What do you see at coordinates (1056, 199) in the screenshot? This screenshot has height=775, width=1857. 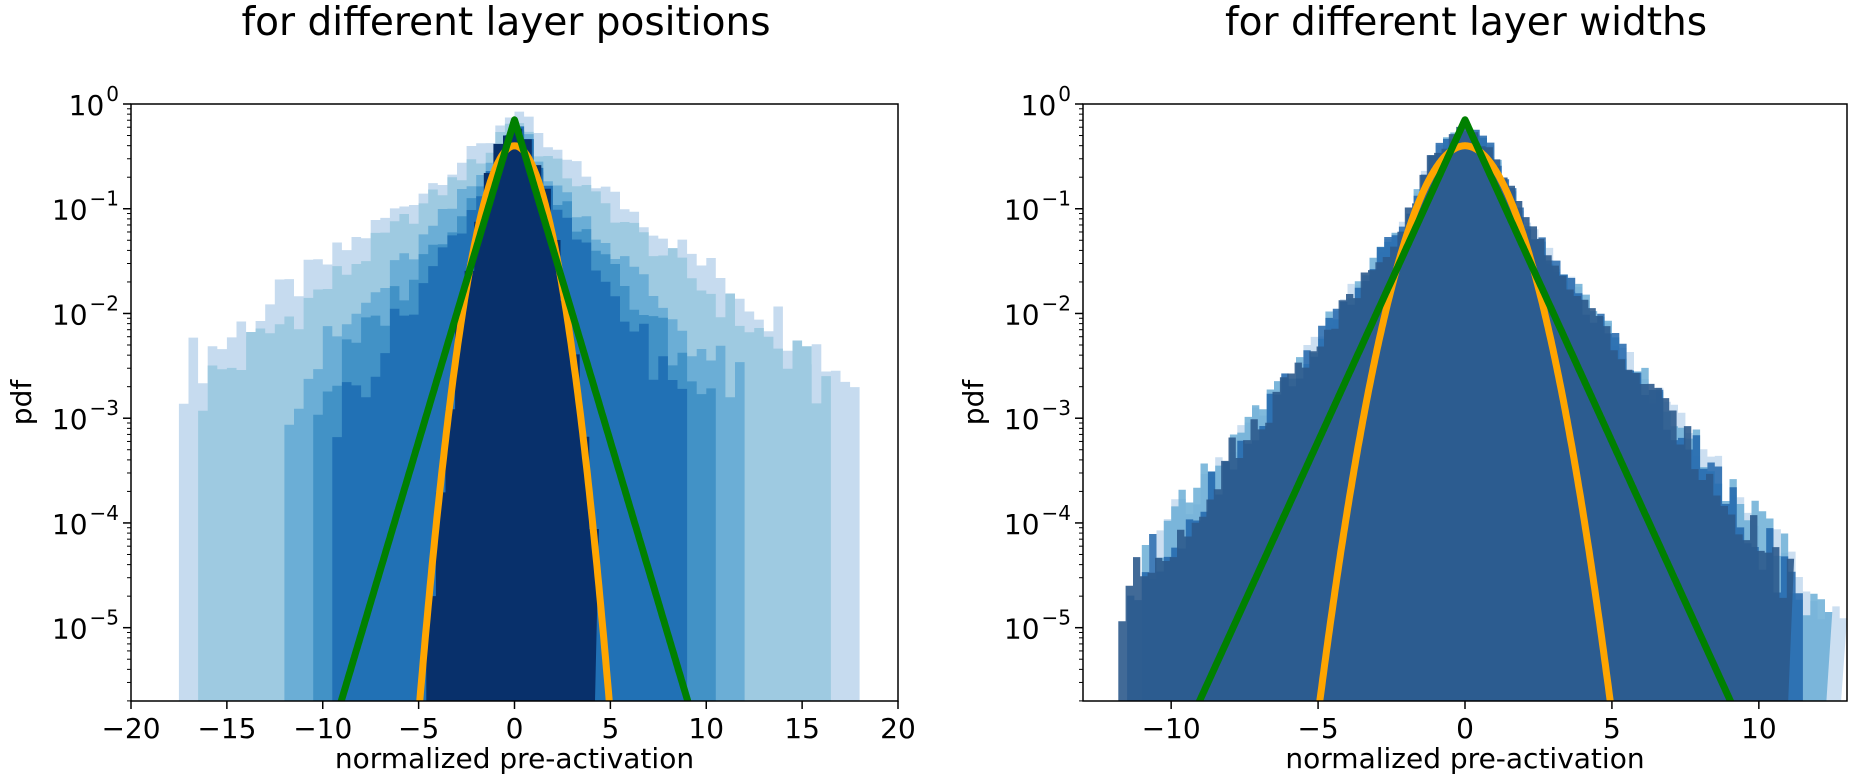 I see `right-ytick-exponent: −1` at bounding box center [1056, 199].